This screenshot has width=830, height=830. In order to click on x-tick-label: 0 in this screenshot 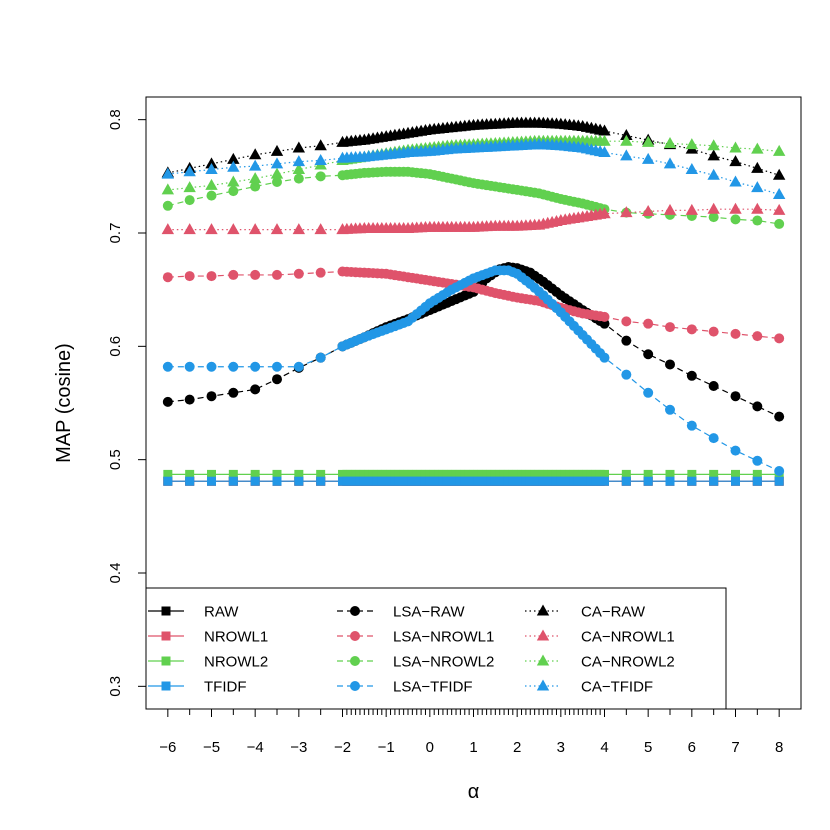, I will do `click(430, 747)`.